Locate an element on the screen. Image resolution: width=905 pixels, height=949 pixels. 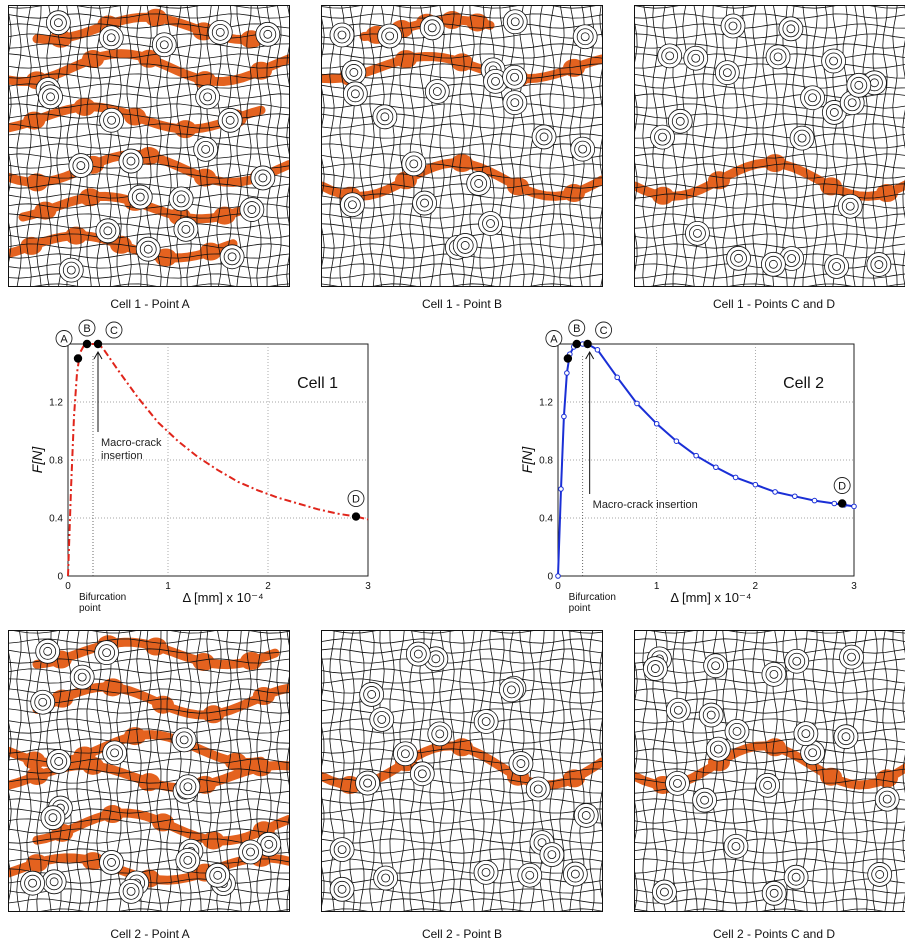
series-marker is located at coordinates (834, 503).